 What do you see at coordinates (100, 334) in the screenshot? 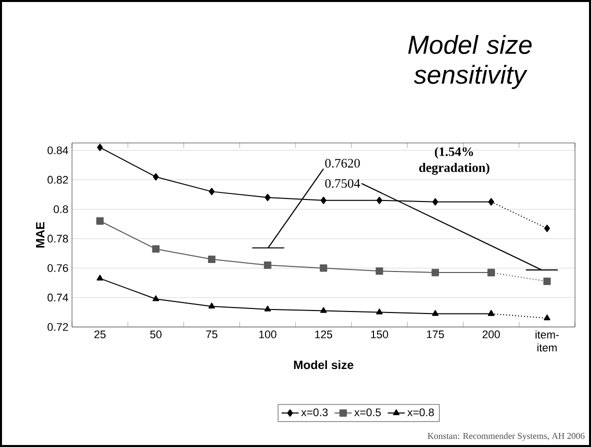
I see `x-tick-label: 25` at bounding box center [100, 334].